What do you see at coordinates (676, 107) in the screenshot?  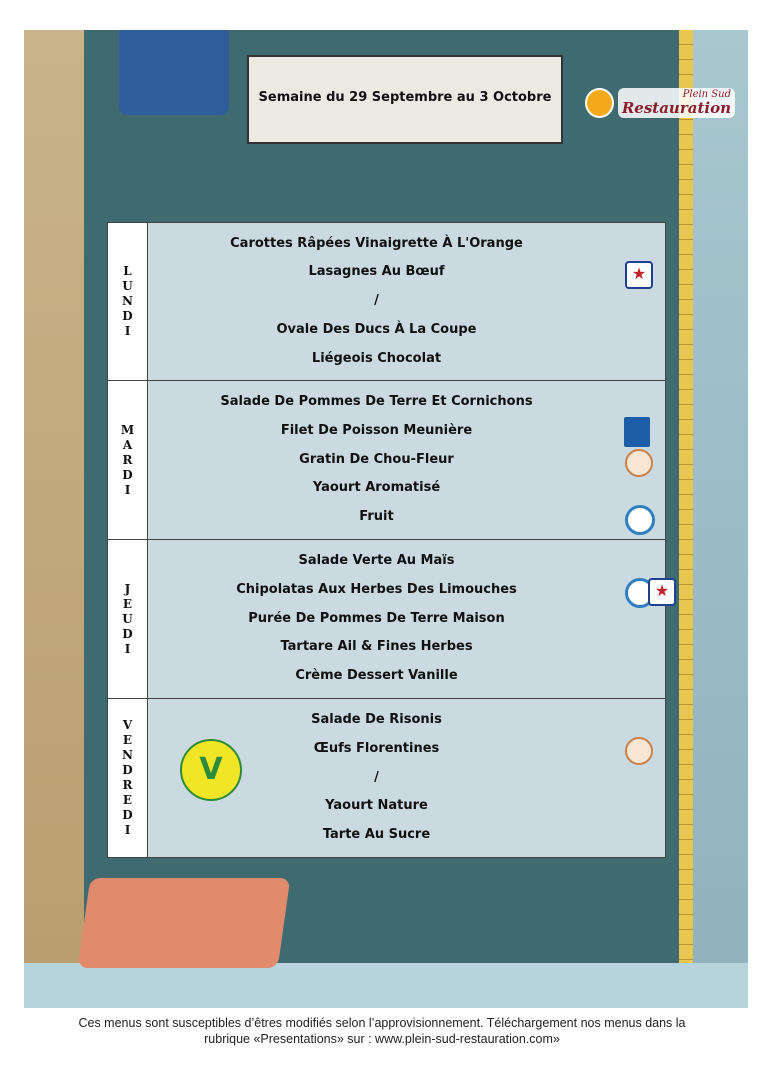 I see `logo-line2: Restauration` at bounding box center [676, 107].